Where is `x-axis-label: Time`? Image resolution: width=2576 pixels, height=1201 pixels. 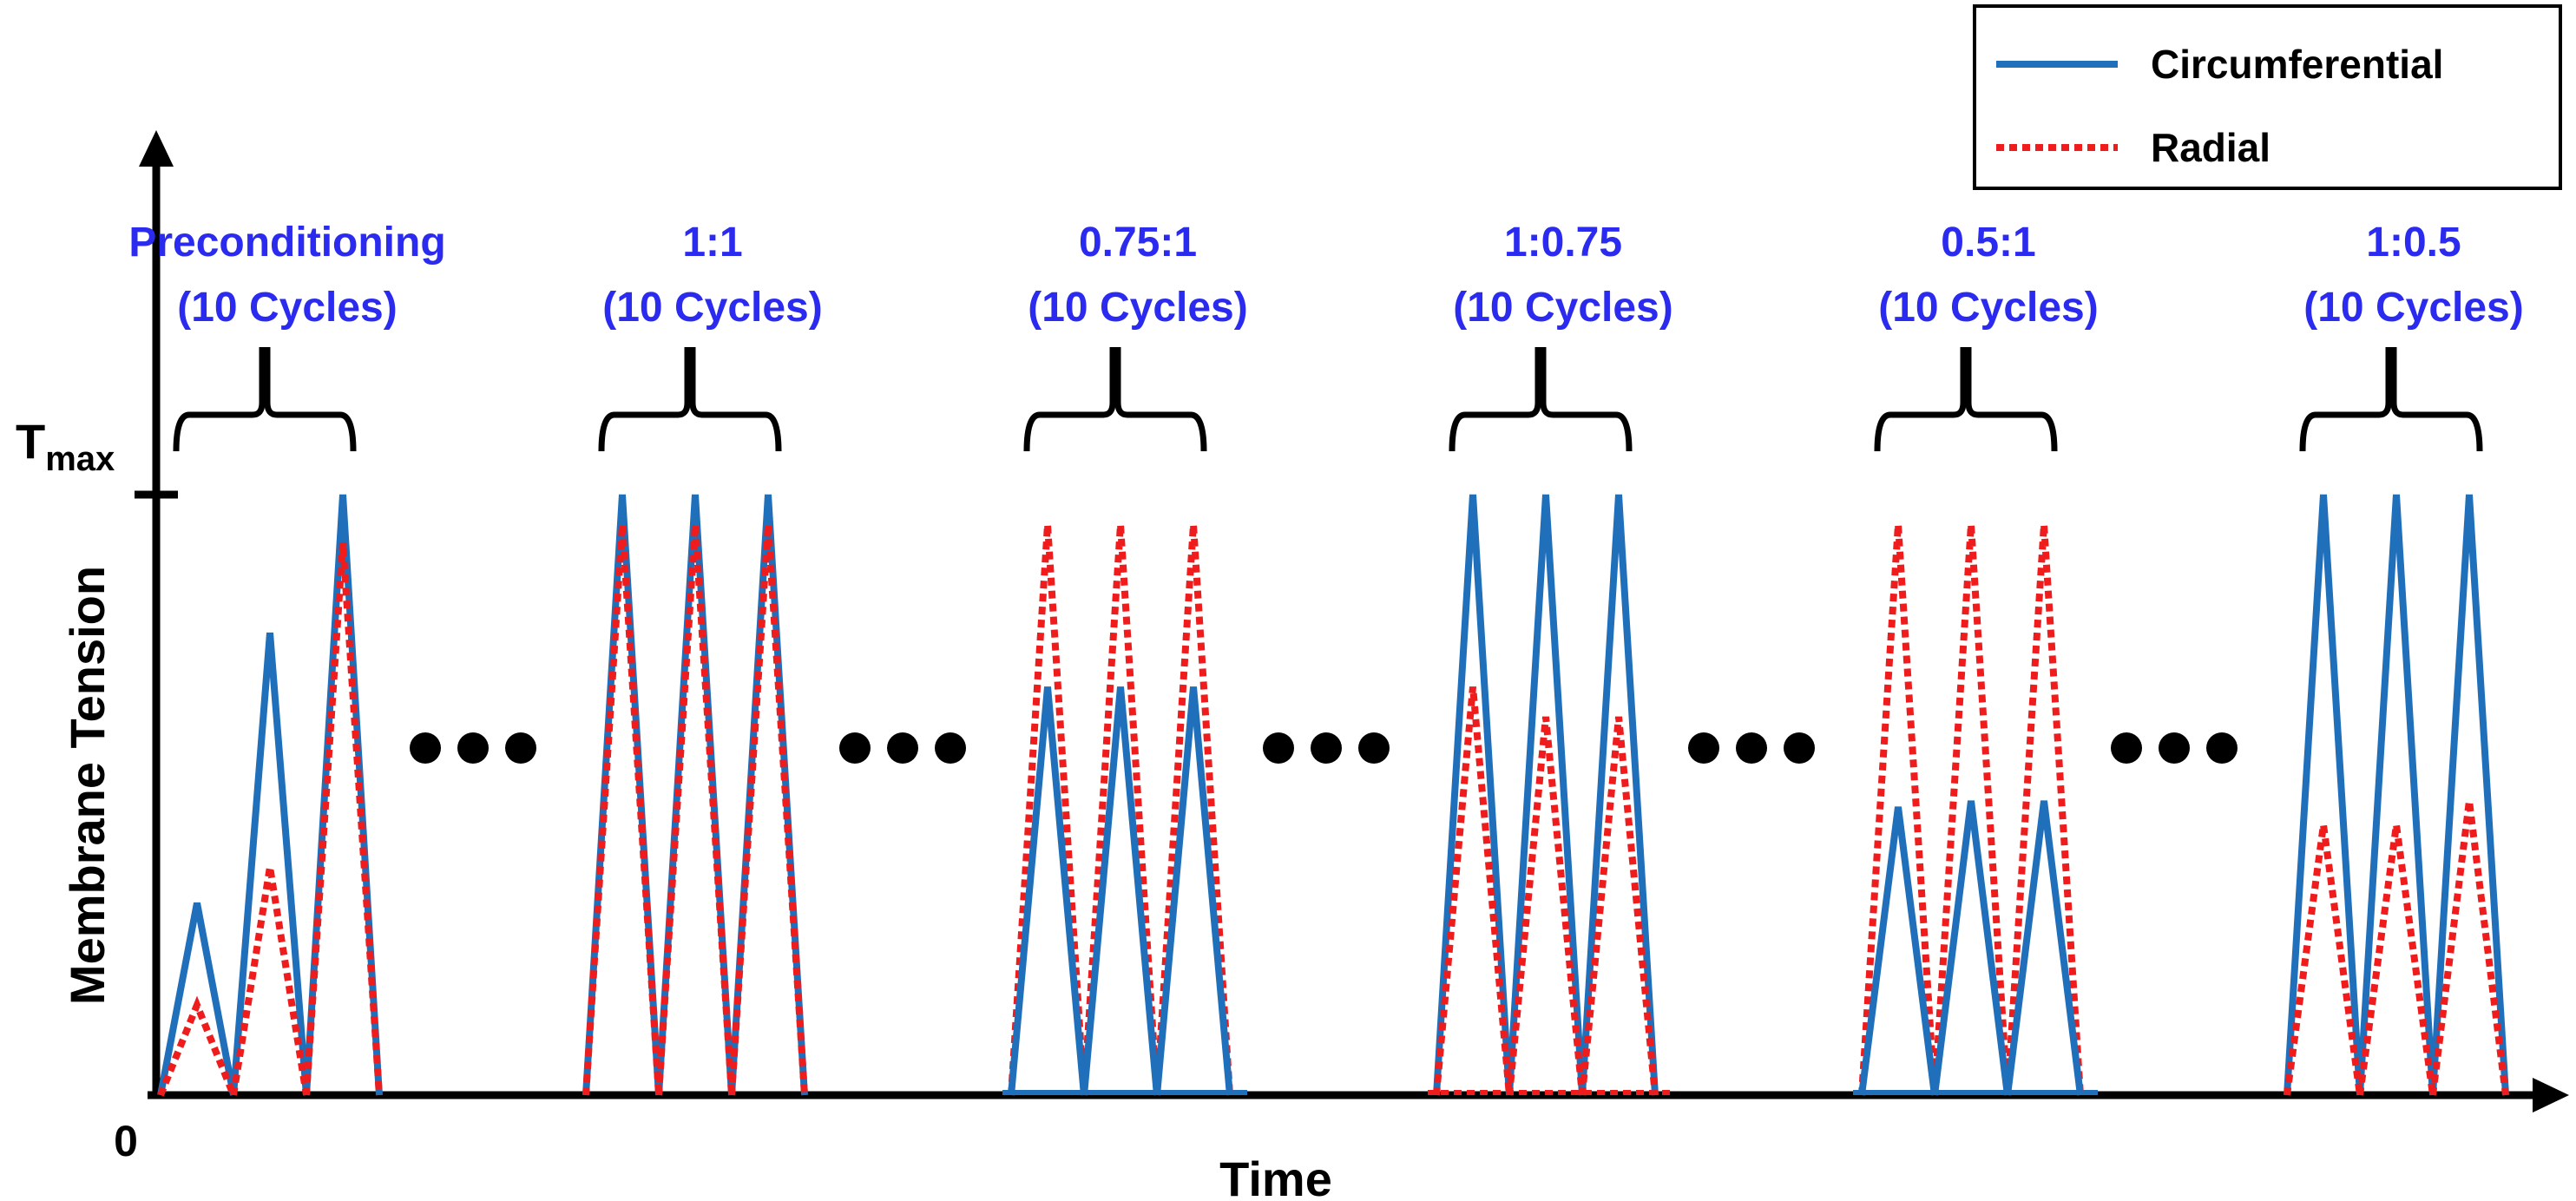 x-axis-label: Time is located at coordinates (1275, 1176).